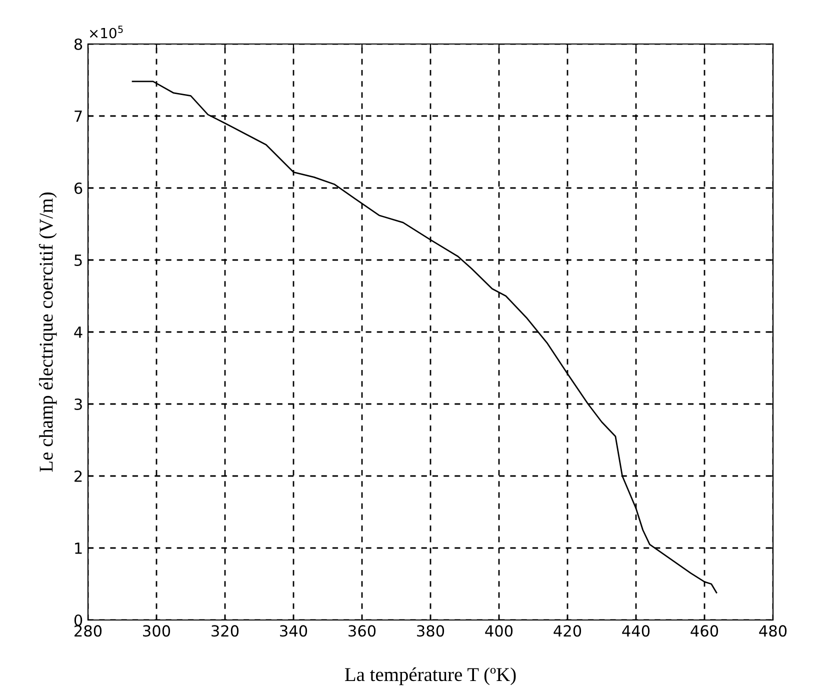 The image size is (821, 699). Describe the element at coordinates (78, 476) in the screenshot. I see `y-tick-label: 2` at that location.